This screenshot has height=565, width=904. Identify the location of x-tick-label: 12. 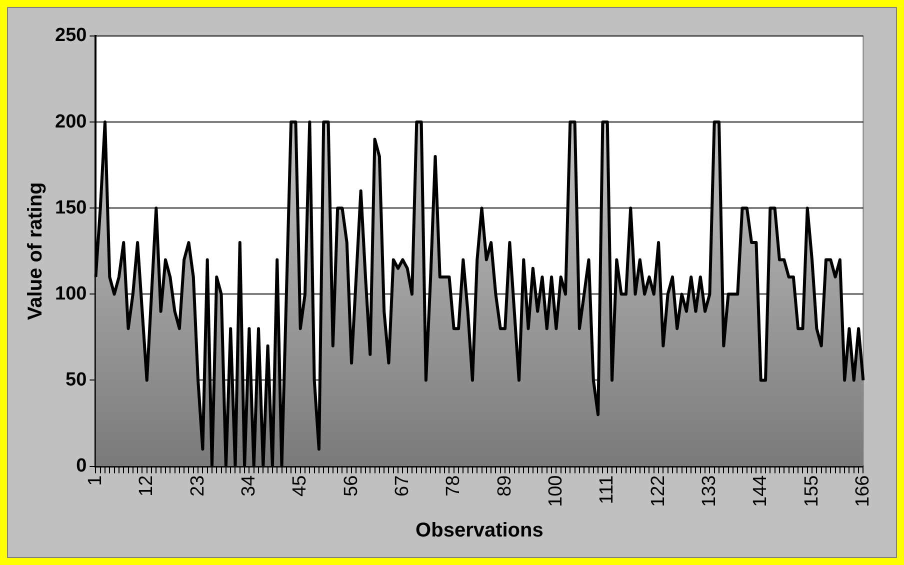
(147, 485).